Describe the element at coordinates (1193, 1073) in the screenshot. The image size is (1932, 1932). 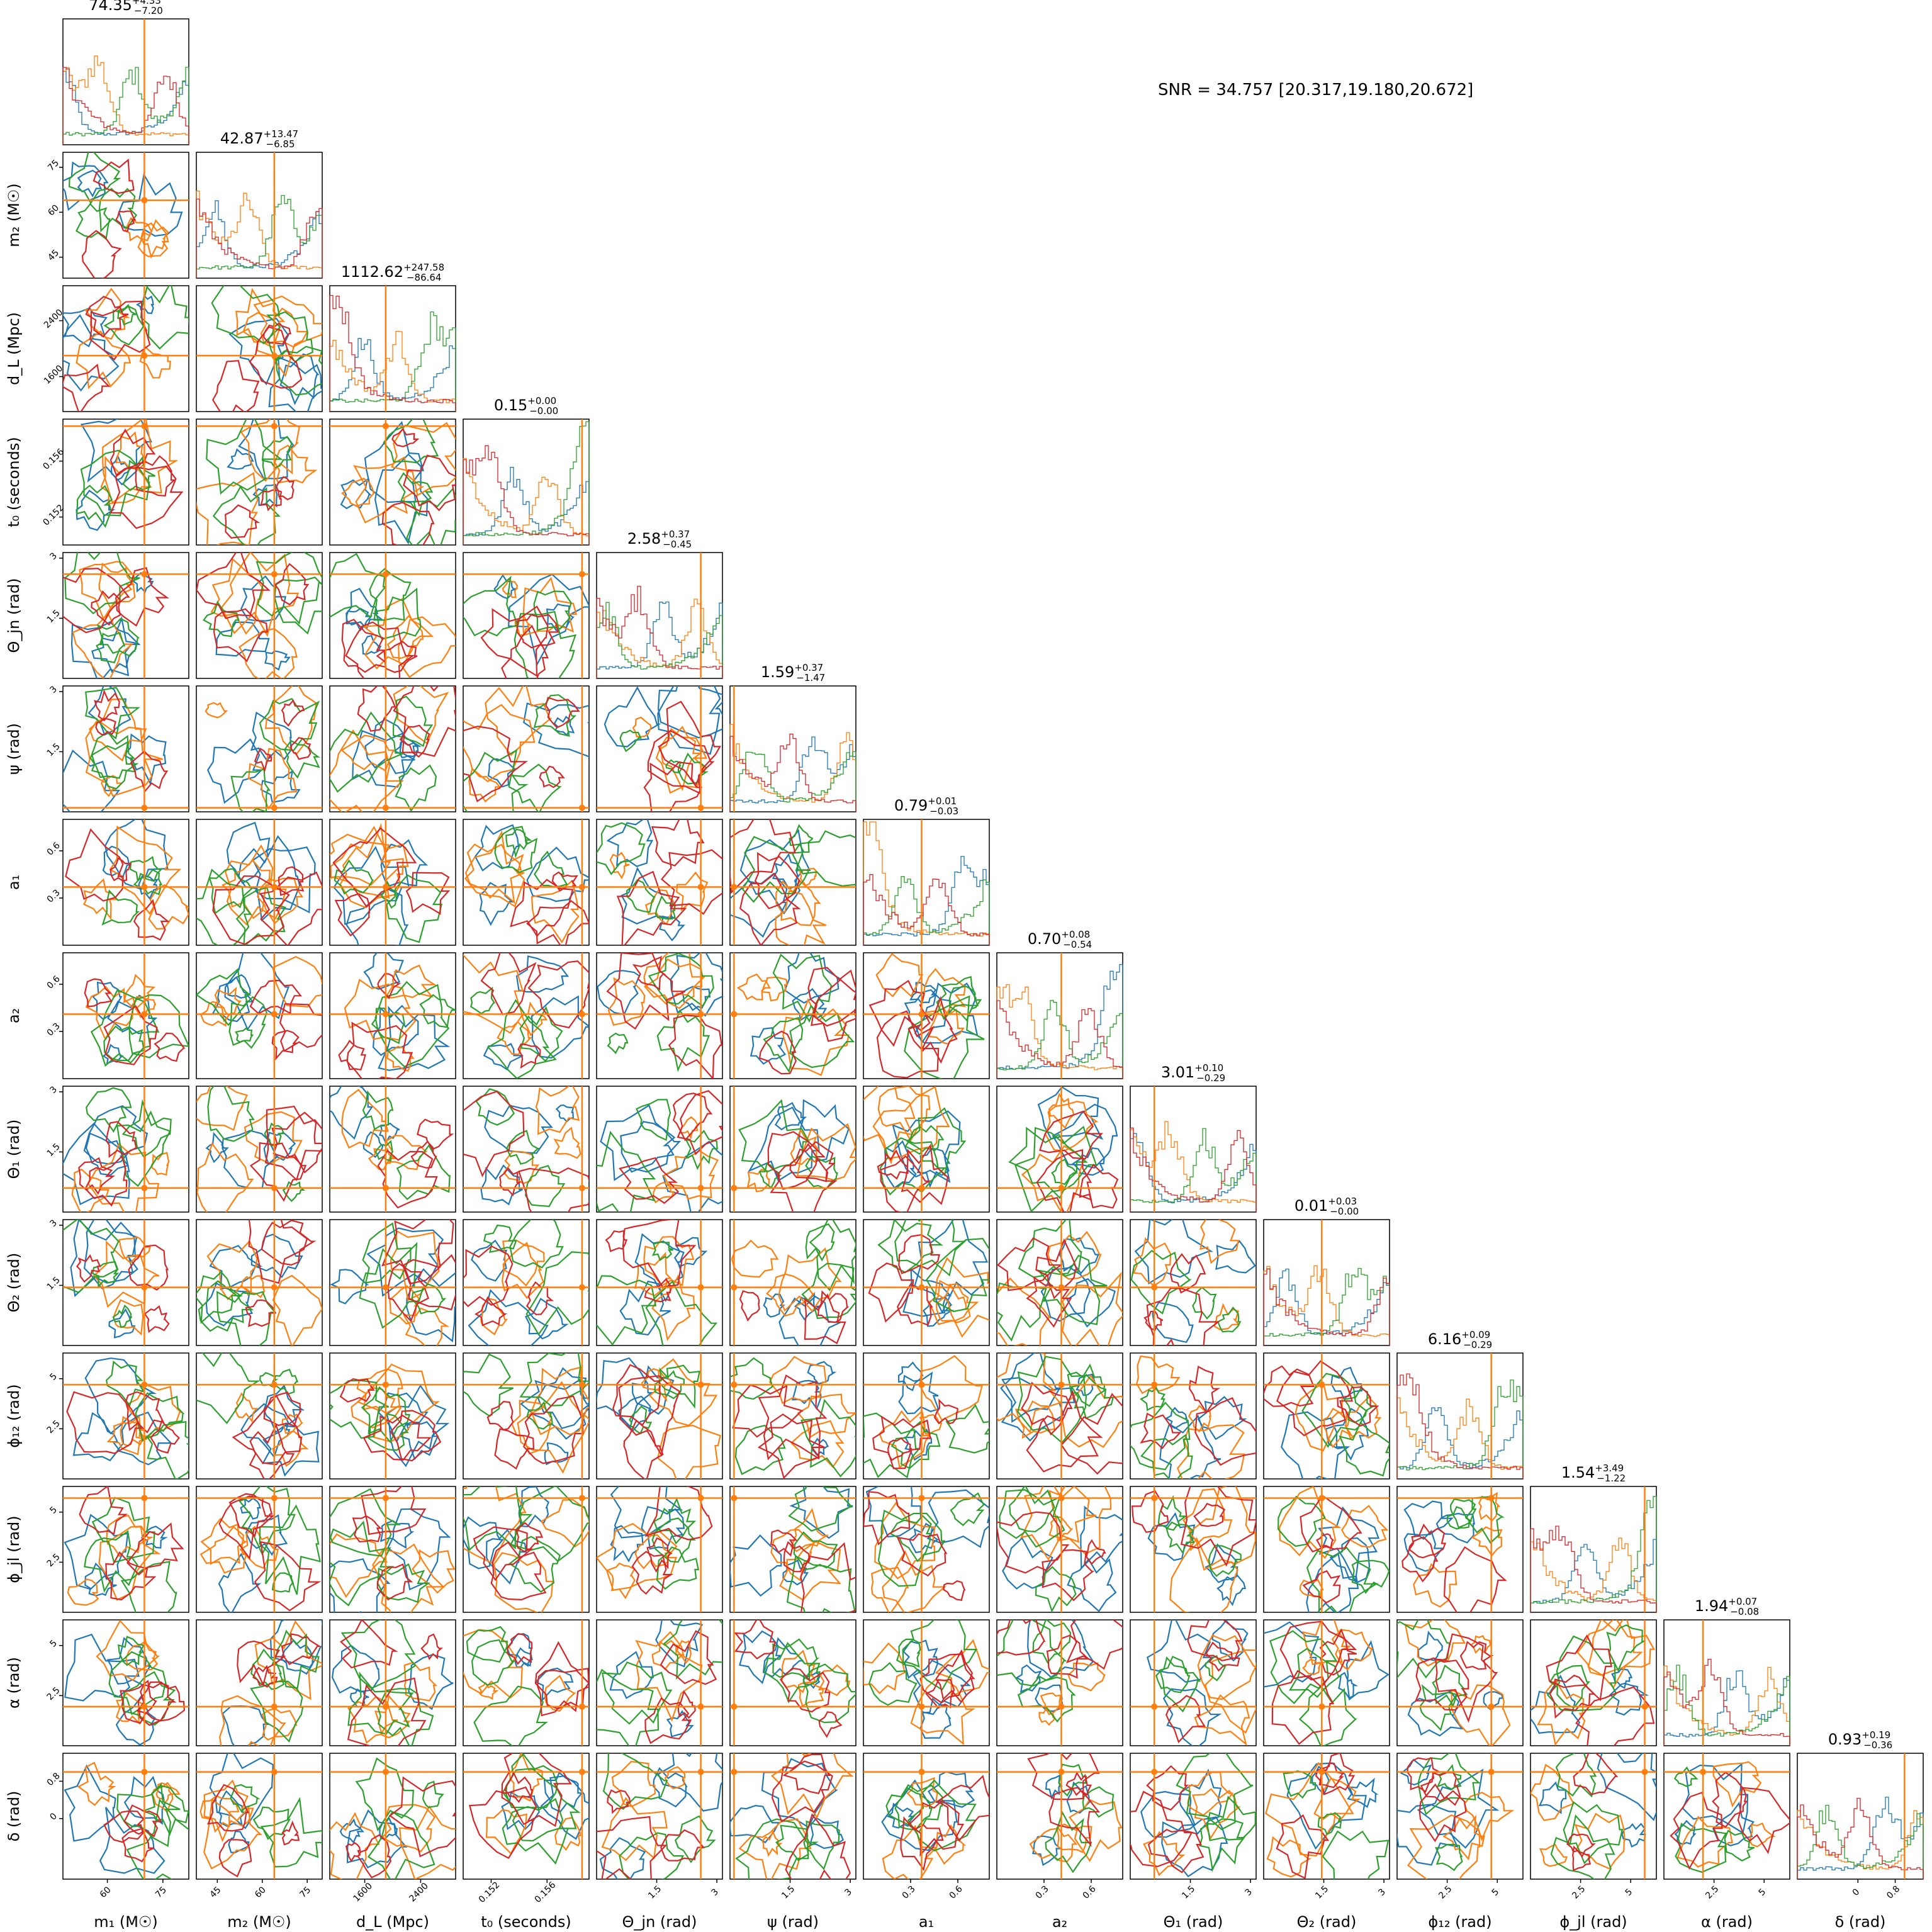
I see `marginal-title: 3.01+0.10 −0.29` at that location.